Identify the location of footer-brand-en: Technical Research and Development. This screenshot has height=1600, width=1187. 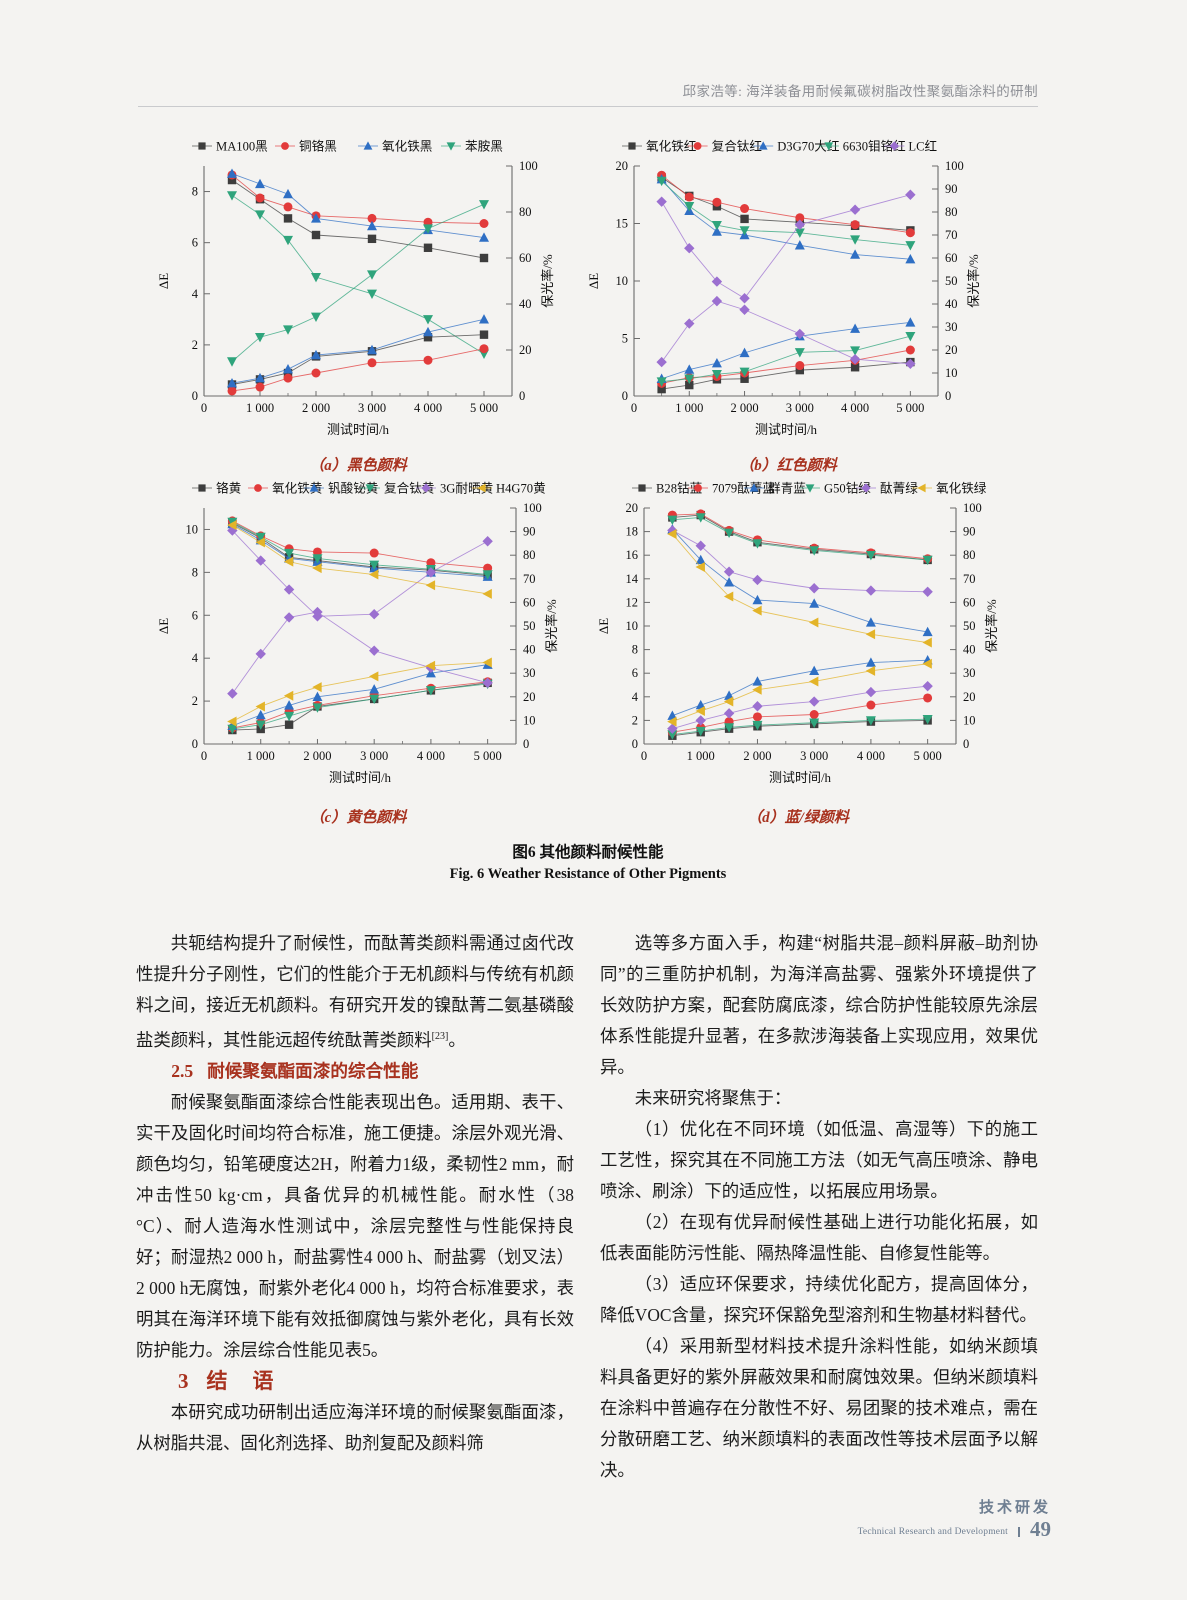
(939, 1532).